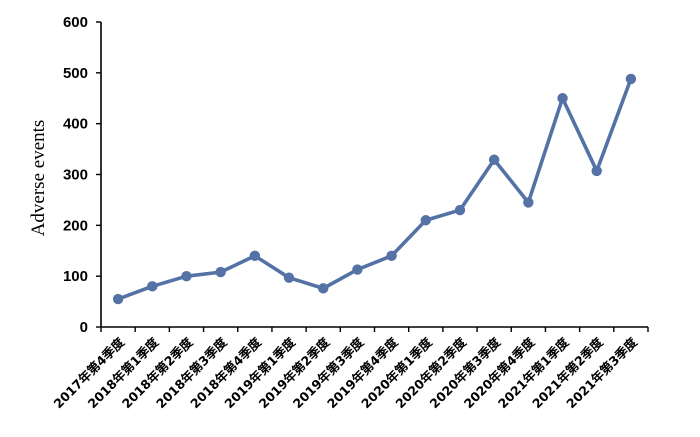 The image size is (700, 437). What do you see at coordinates (75, 175) in the screenshot?
I see `y-tick-label: 300` at bounding box center [75, 175].